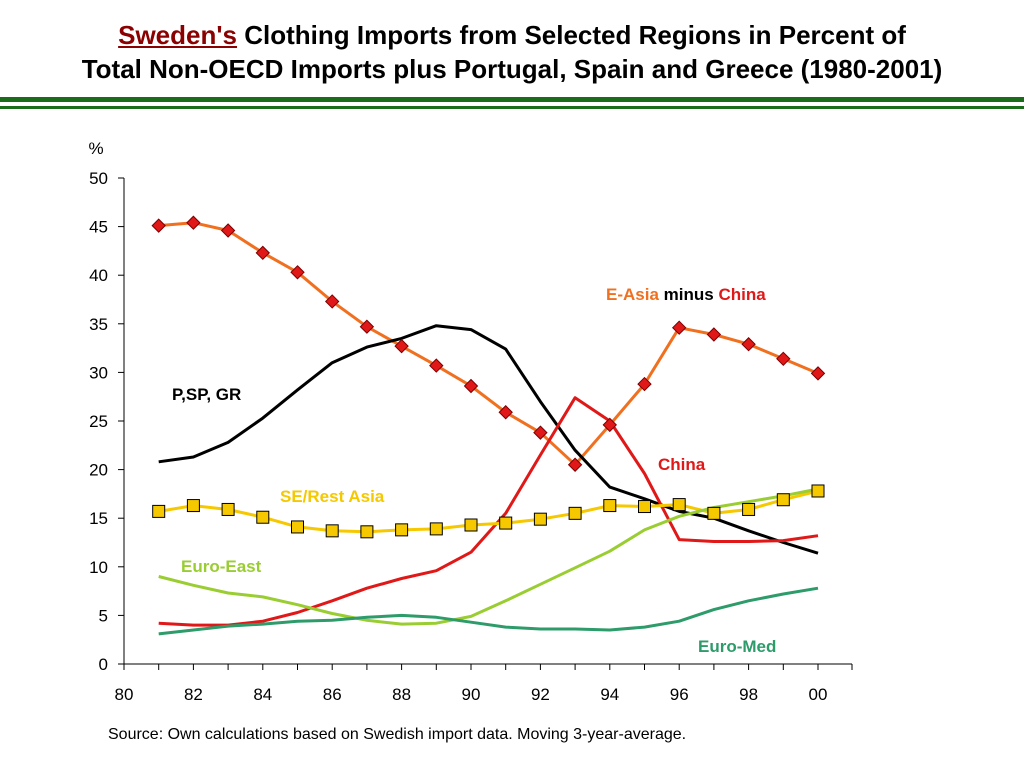 This screenshot has height=768, width=1024. What do you see at coordinates (98, 421) in the screenshot?
I see `y-tick-label: 25` at bounding box center [98, 421].